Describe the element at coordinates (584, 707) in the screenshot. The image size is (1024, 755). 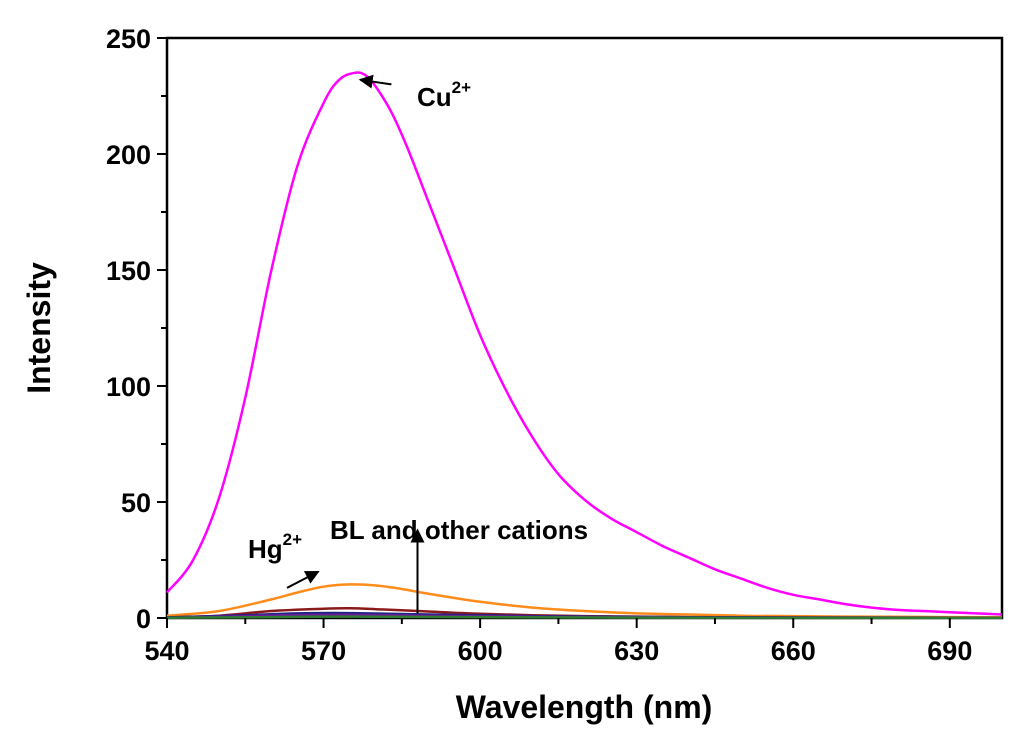
I see `x-axis-title: Wavelength (nm)` at that location.